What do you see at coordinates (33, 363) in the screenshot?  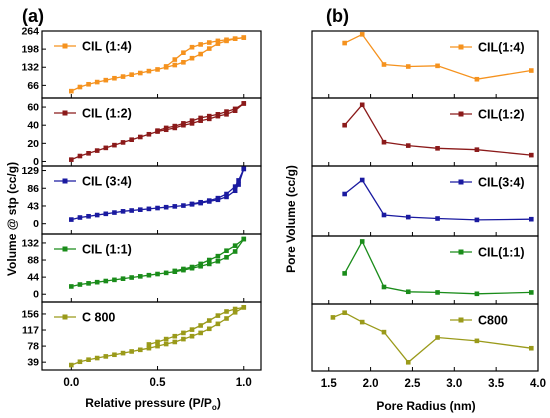 I see `c-800-ytick-label: 39` at bounding box center [33, 363].